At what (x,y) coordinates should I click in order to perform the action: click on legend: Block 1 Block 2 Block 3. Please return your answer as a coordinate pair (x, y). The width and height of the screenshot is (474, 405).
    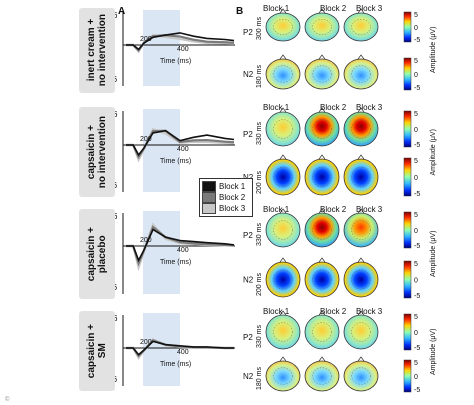
    Looking at the image, I should click on (226, 197).